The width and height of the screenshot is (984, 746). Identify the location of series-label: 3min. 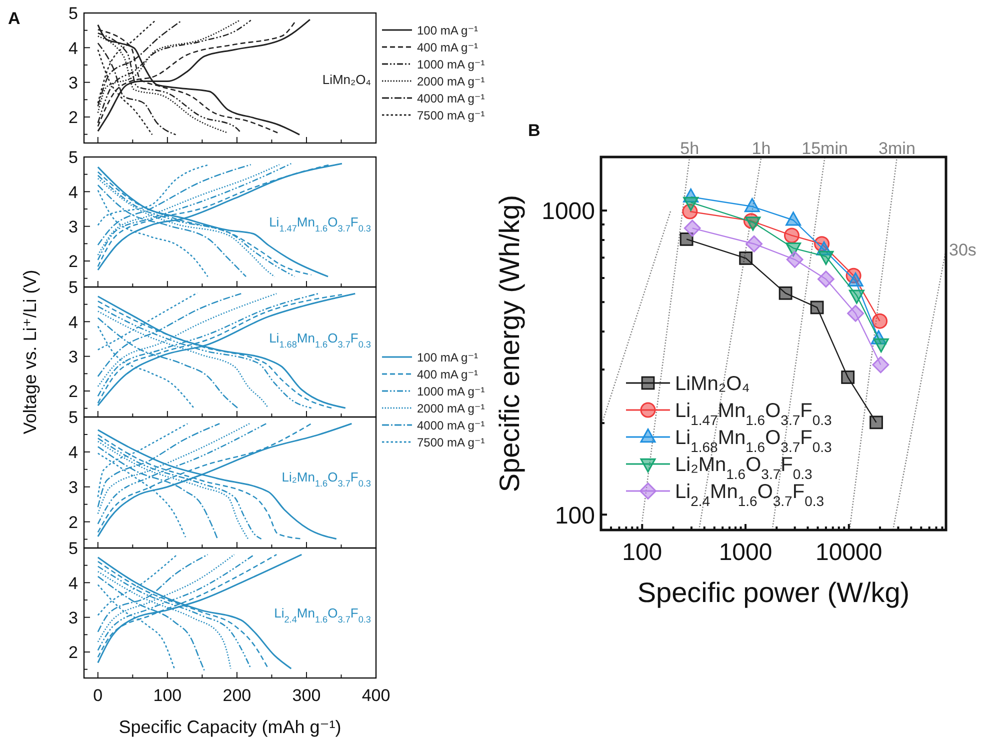
(897, 148).